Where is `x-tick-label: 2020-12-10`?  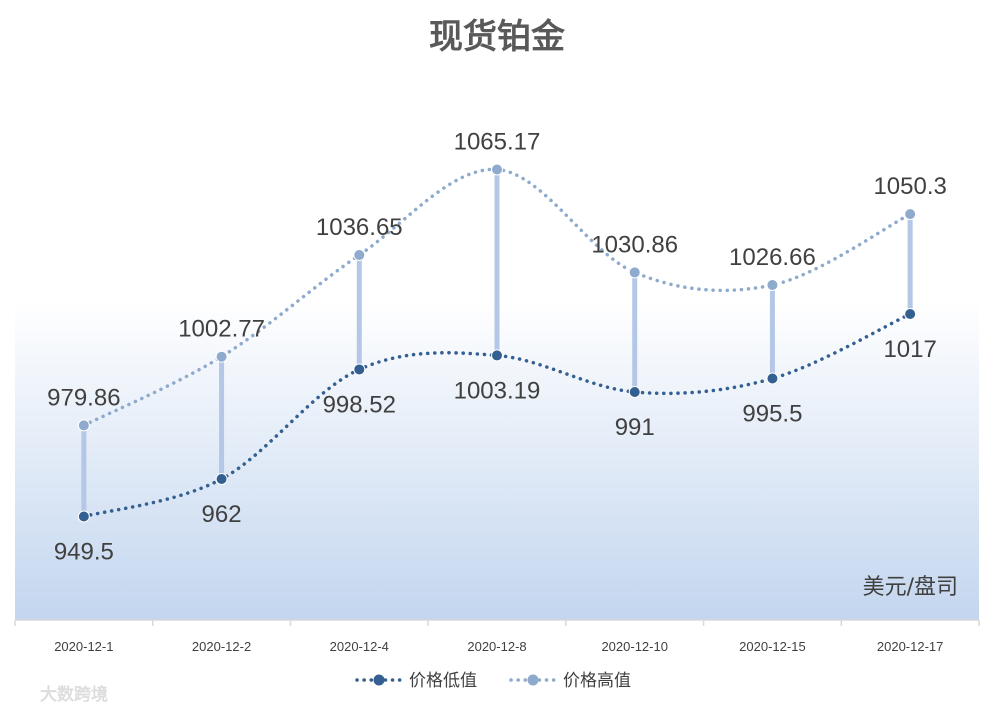 x-tick-label: 2020-12-10 is located at coordinates (634, 646).